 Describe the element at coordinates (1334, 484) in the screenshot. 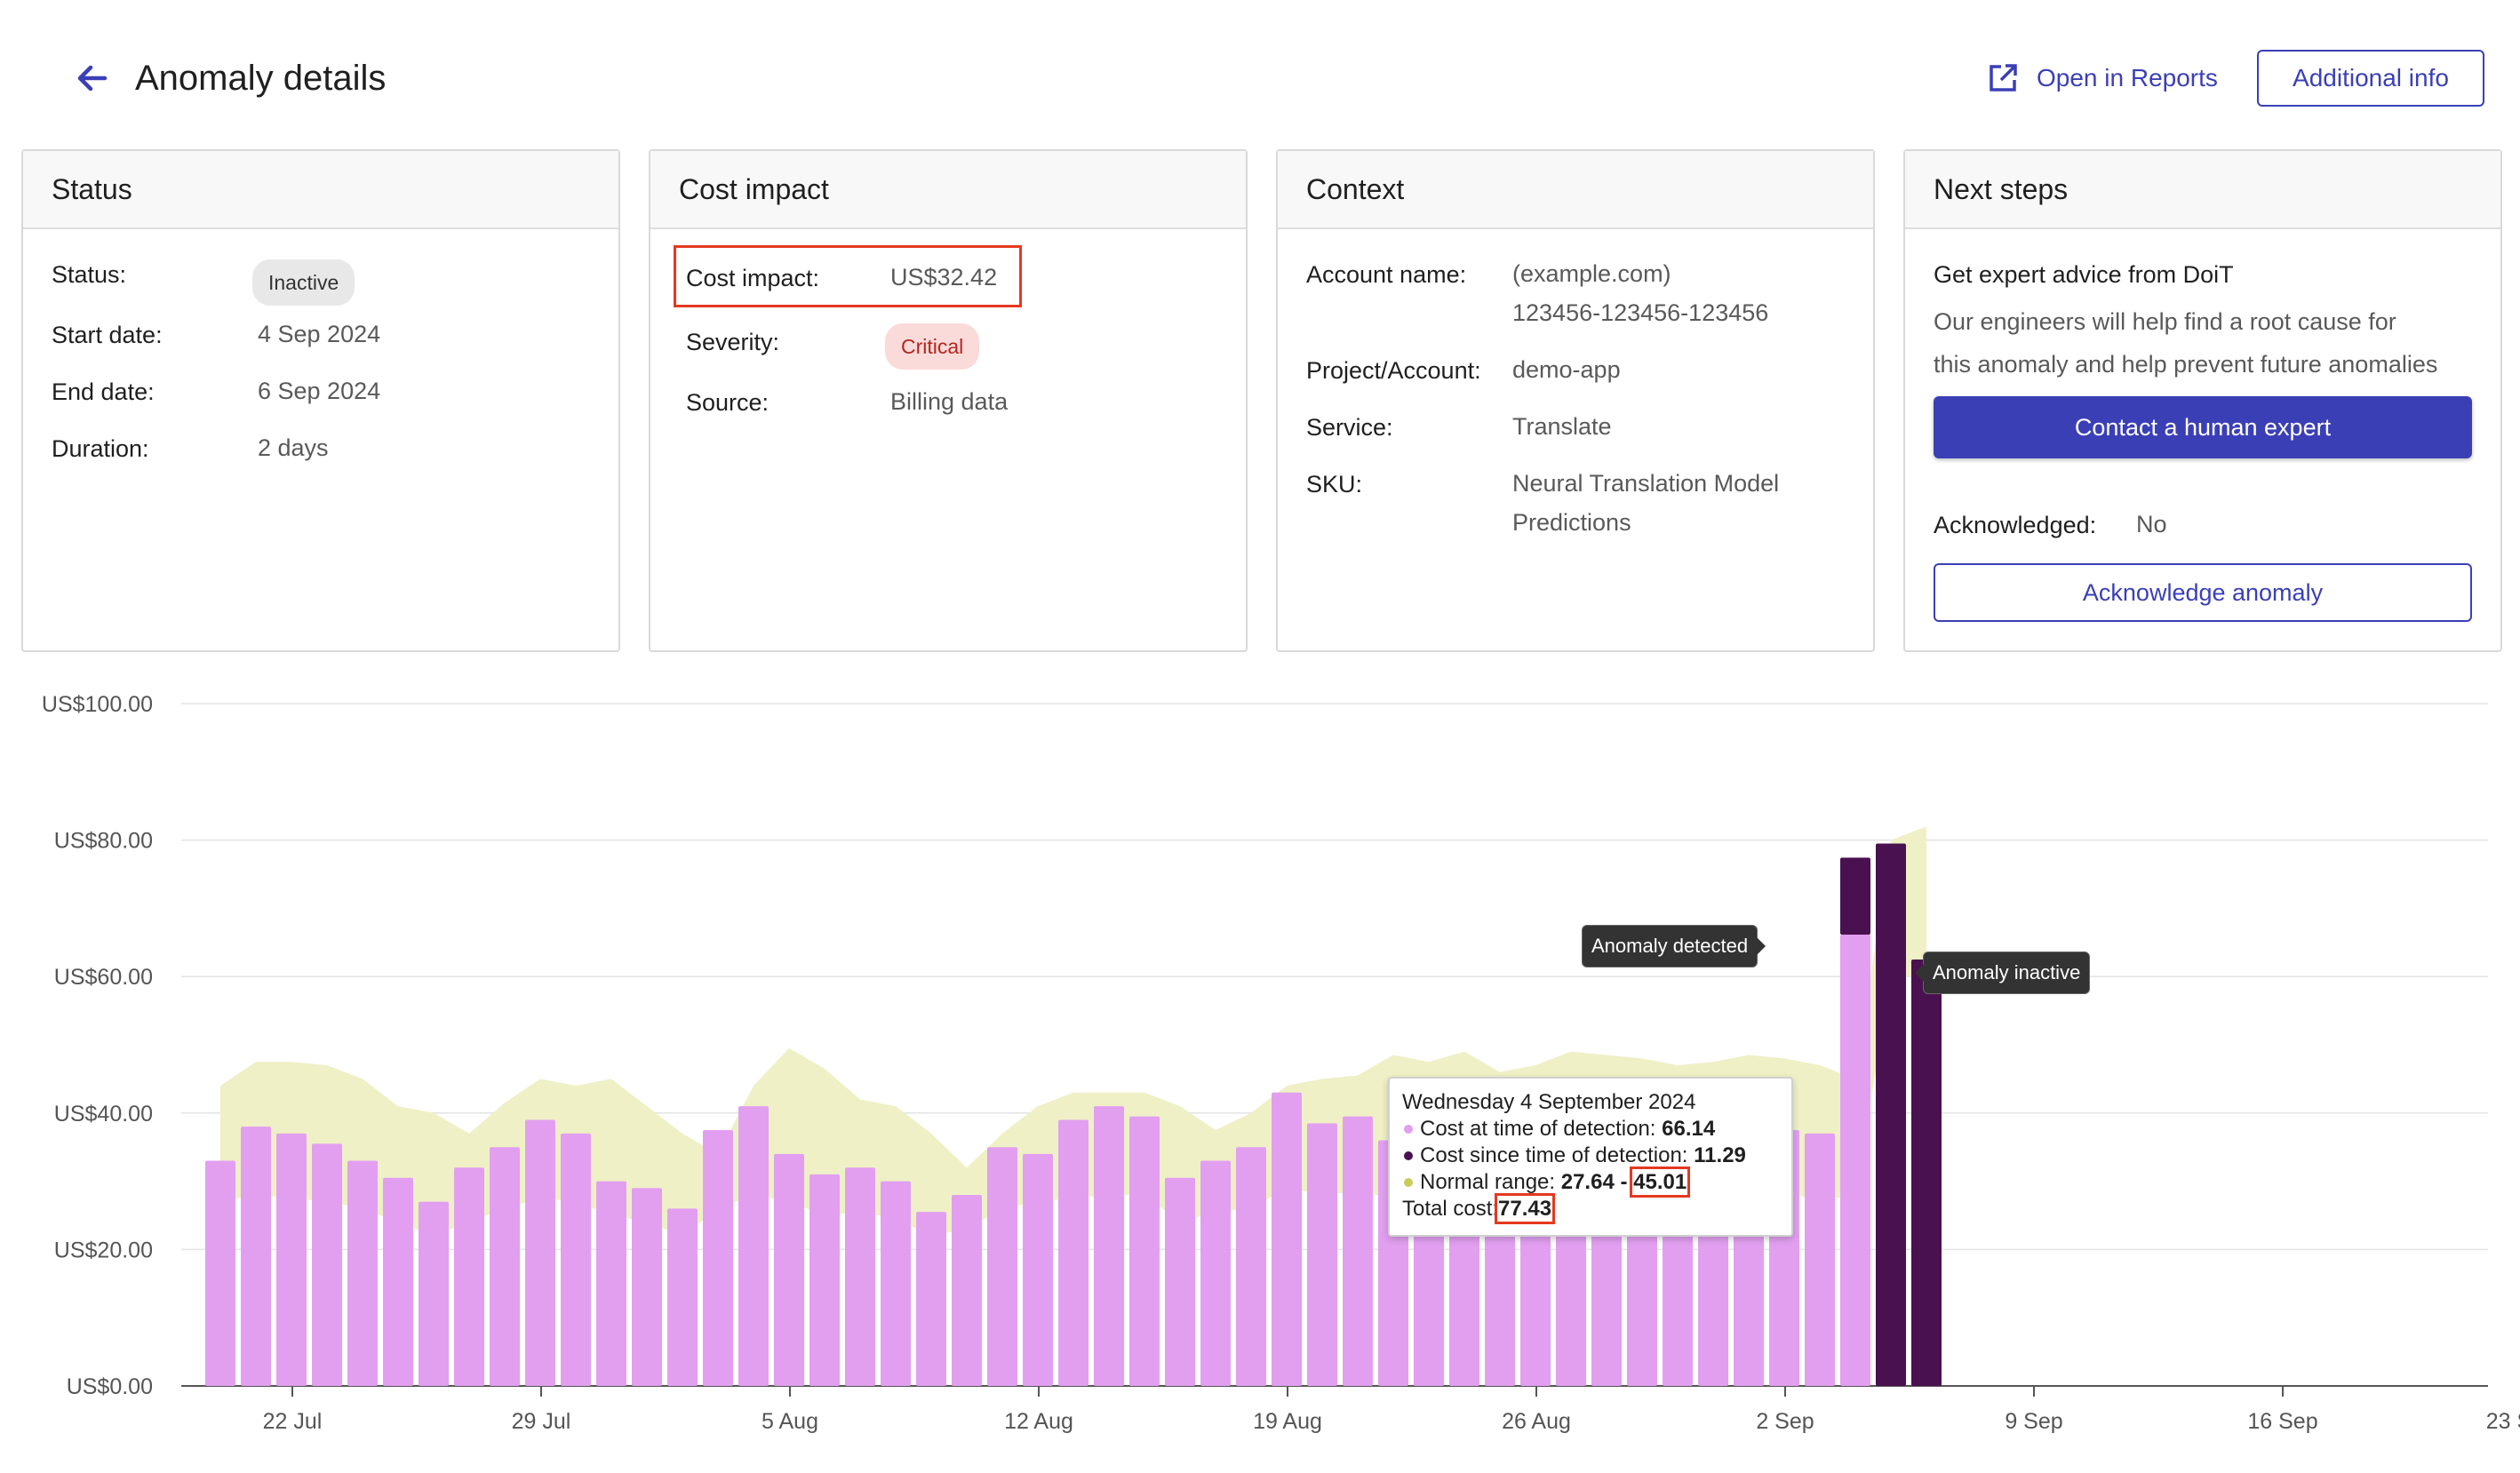

I see `sku-label: SKU:` at that location.